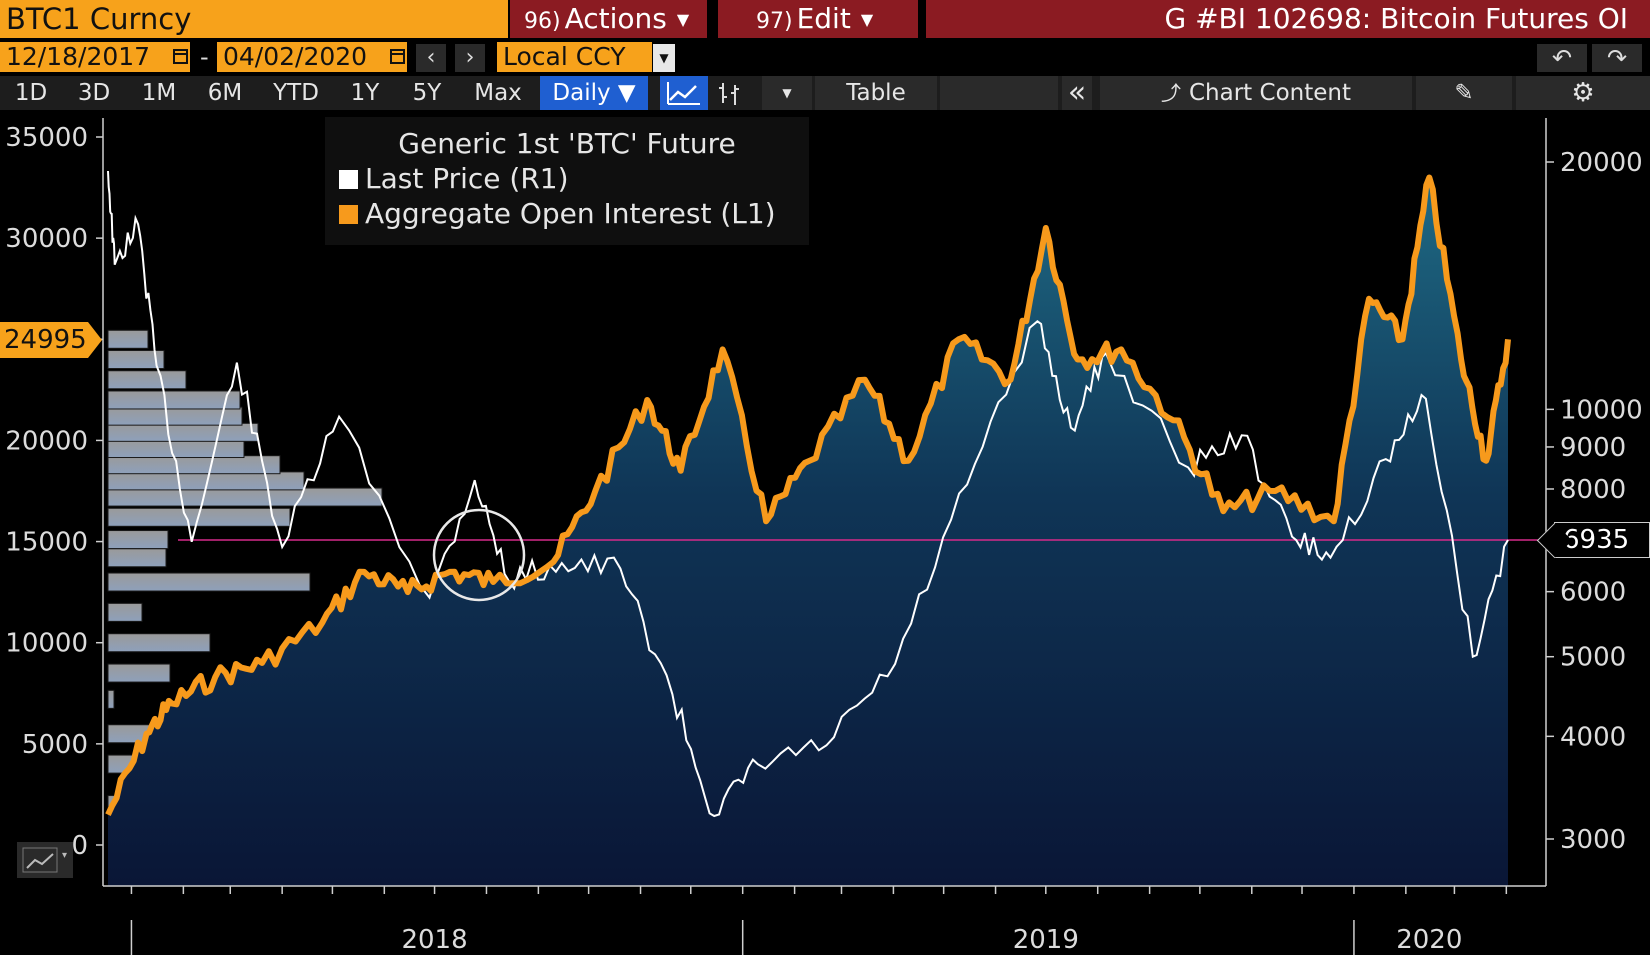 The width and height of the screenshot is (1650, 955). Describe the element at coordinates (876, 93) in the screenshot. I see `table-button: Table` at that location.